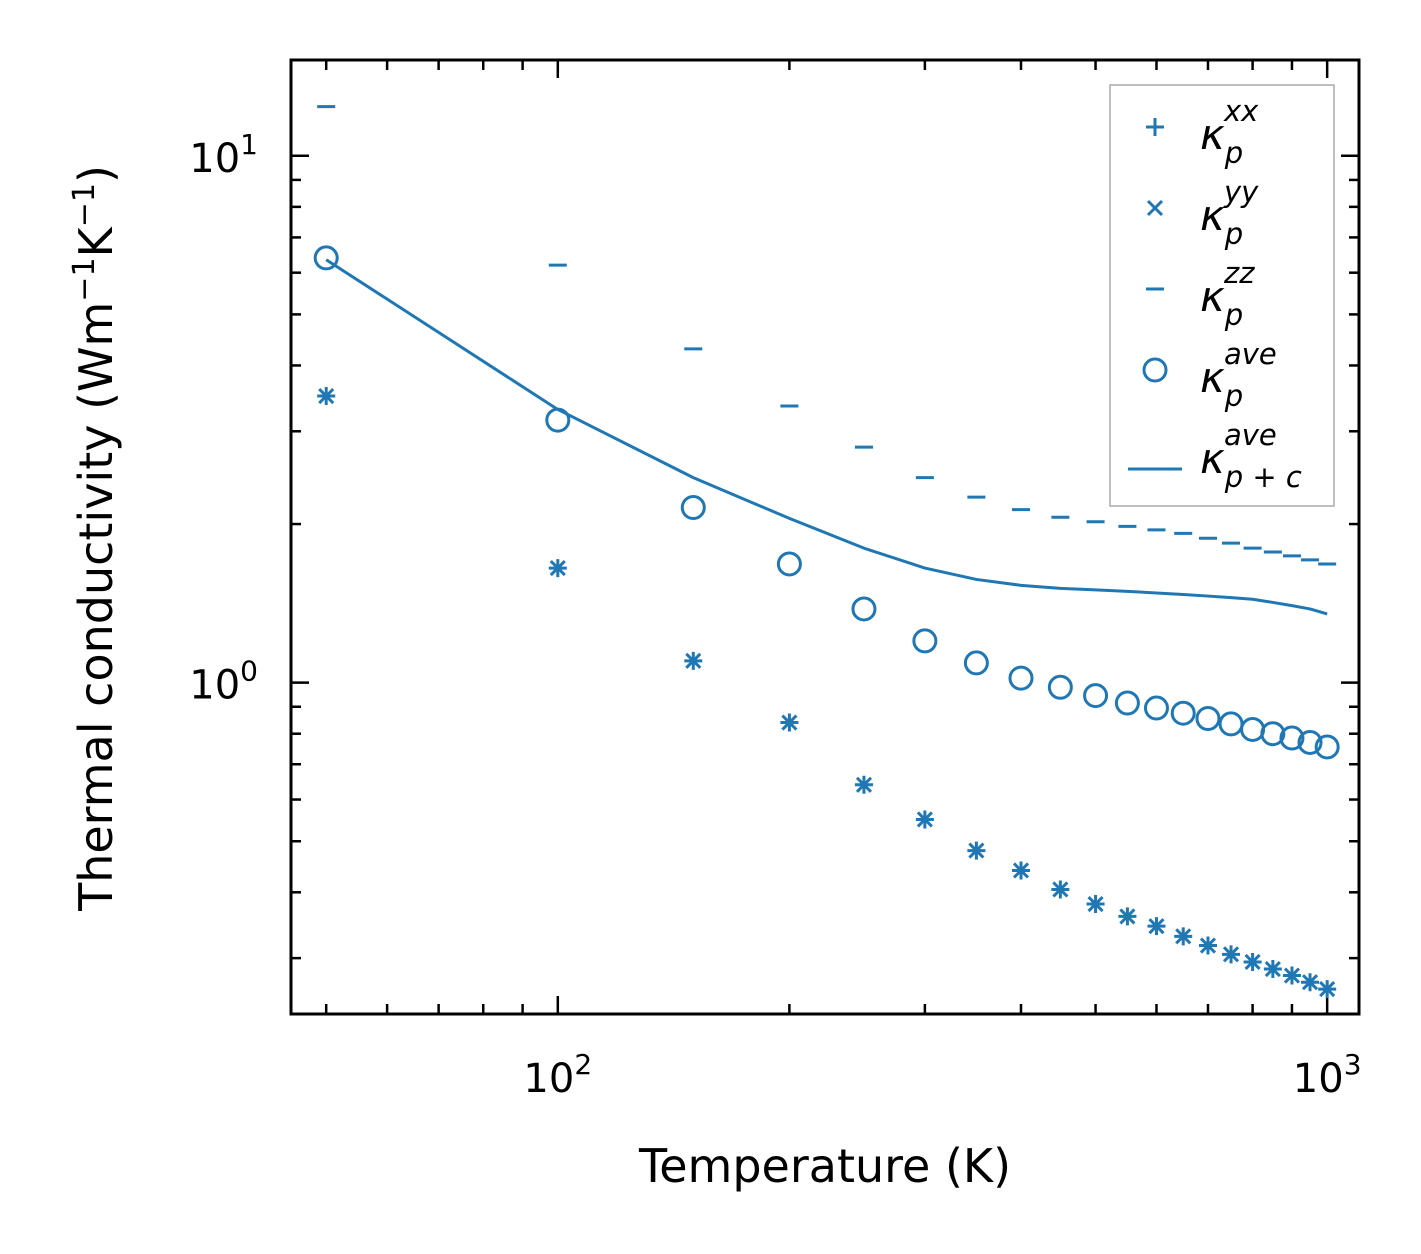 Image resolution: width=1421 pixels, height=1254 pixels. What do you see at coordinates (1238, 375) in the screenshot?
I see `legend-label-kappa_p_ave: κp ave` at bounding box center [1238, 375].